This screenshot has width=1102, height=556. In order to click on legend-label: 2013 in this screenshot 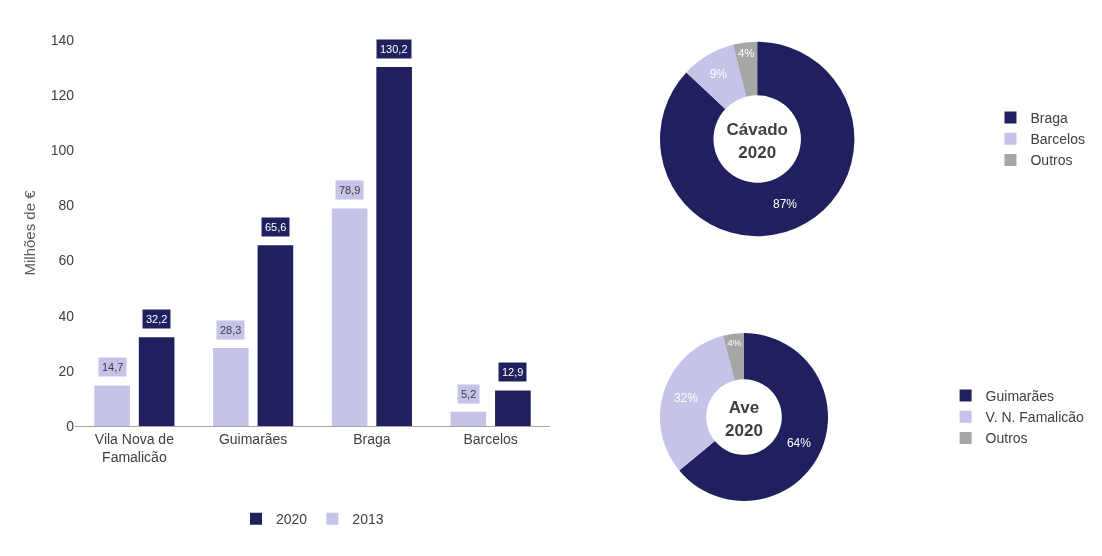, I will do `click(368, 519)`.